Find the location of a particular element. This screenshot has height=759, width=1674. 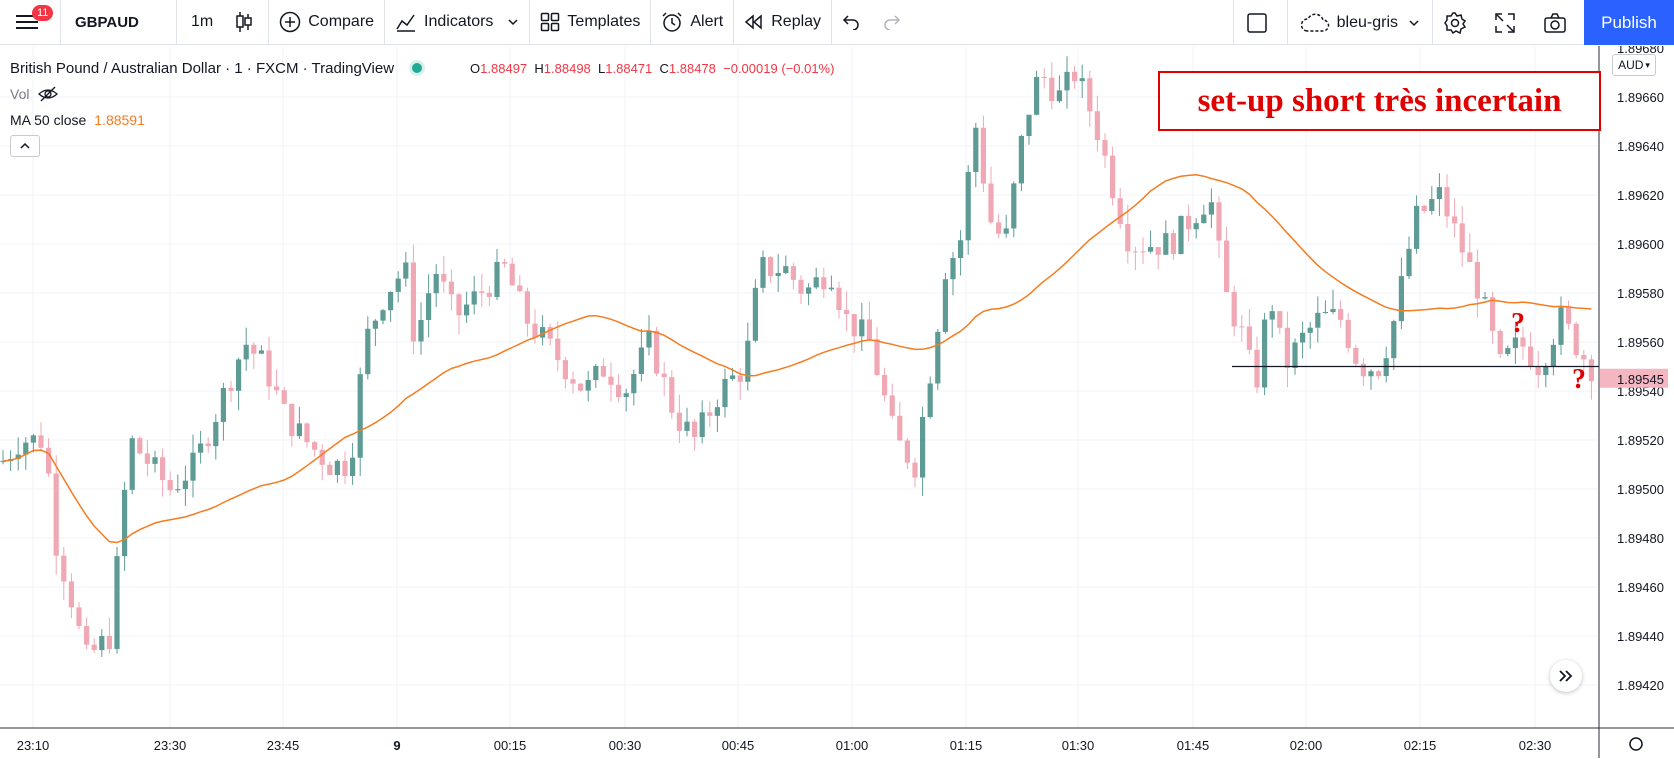

replay-button: Replay is located at coordinates (782, 22).